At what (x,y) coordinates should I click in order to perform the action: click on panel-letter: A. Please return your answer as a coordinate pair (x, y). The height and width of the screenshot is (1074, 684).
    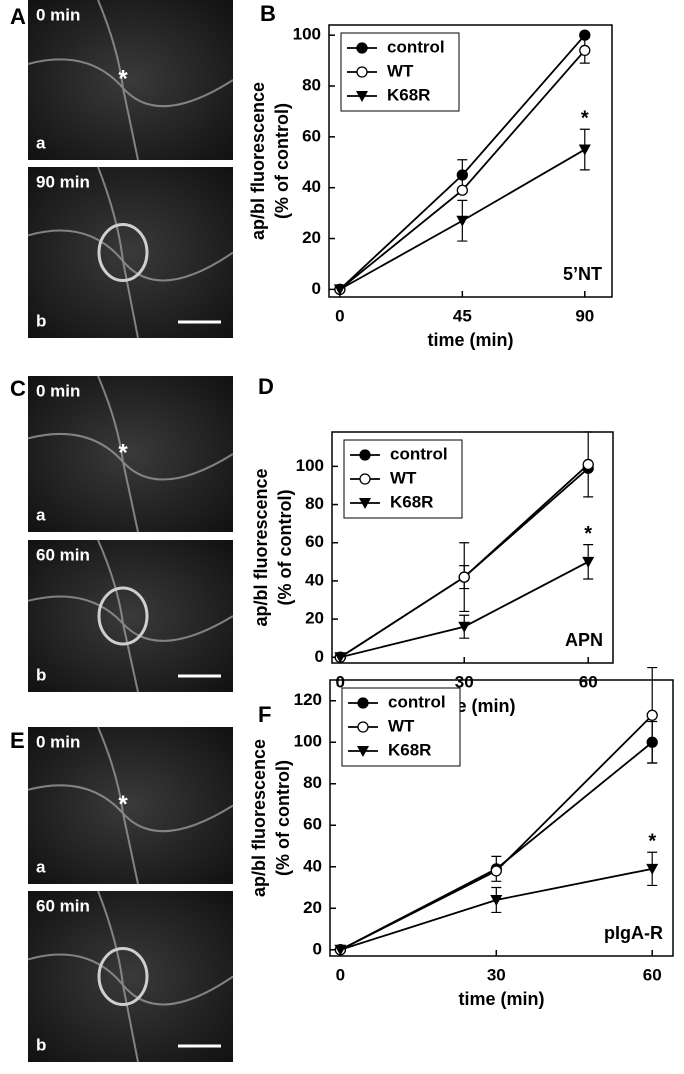
    Looking at the image, I should click on (18, 16).